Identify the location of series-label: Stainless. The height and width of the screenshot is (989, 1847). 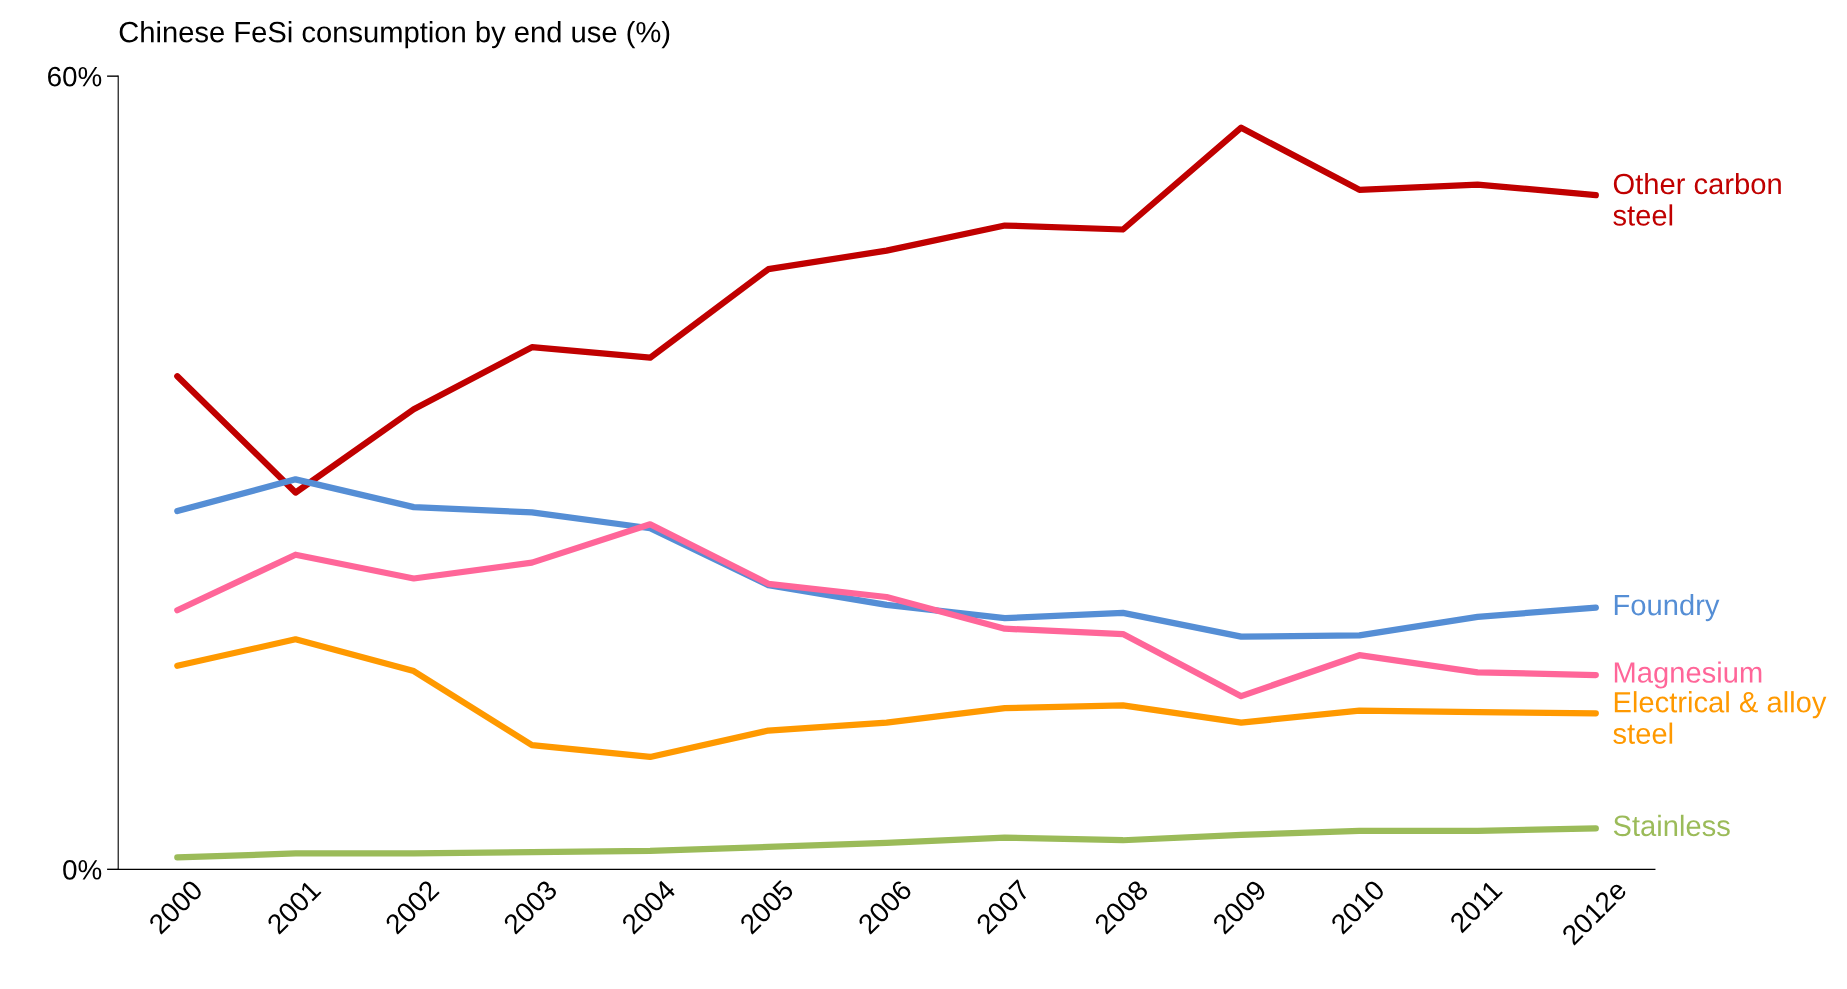
(1671, 825).